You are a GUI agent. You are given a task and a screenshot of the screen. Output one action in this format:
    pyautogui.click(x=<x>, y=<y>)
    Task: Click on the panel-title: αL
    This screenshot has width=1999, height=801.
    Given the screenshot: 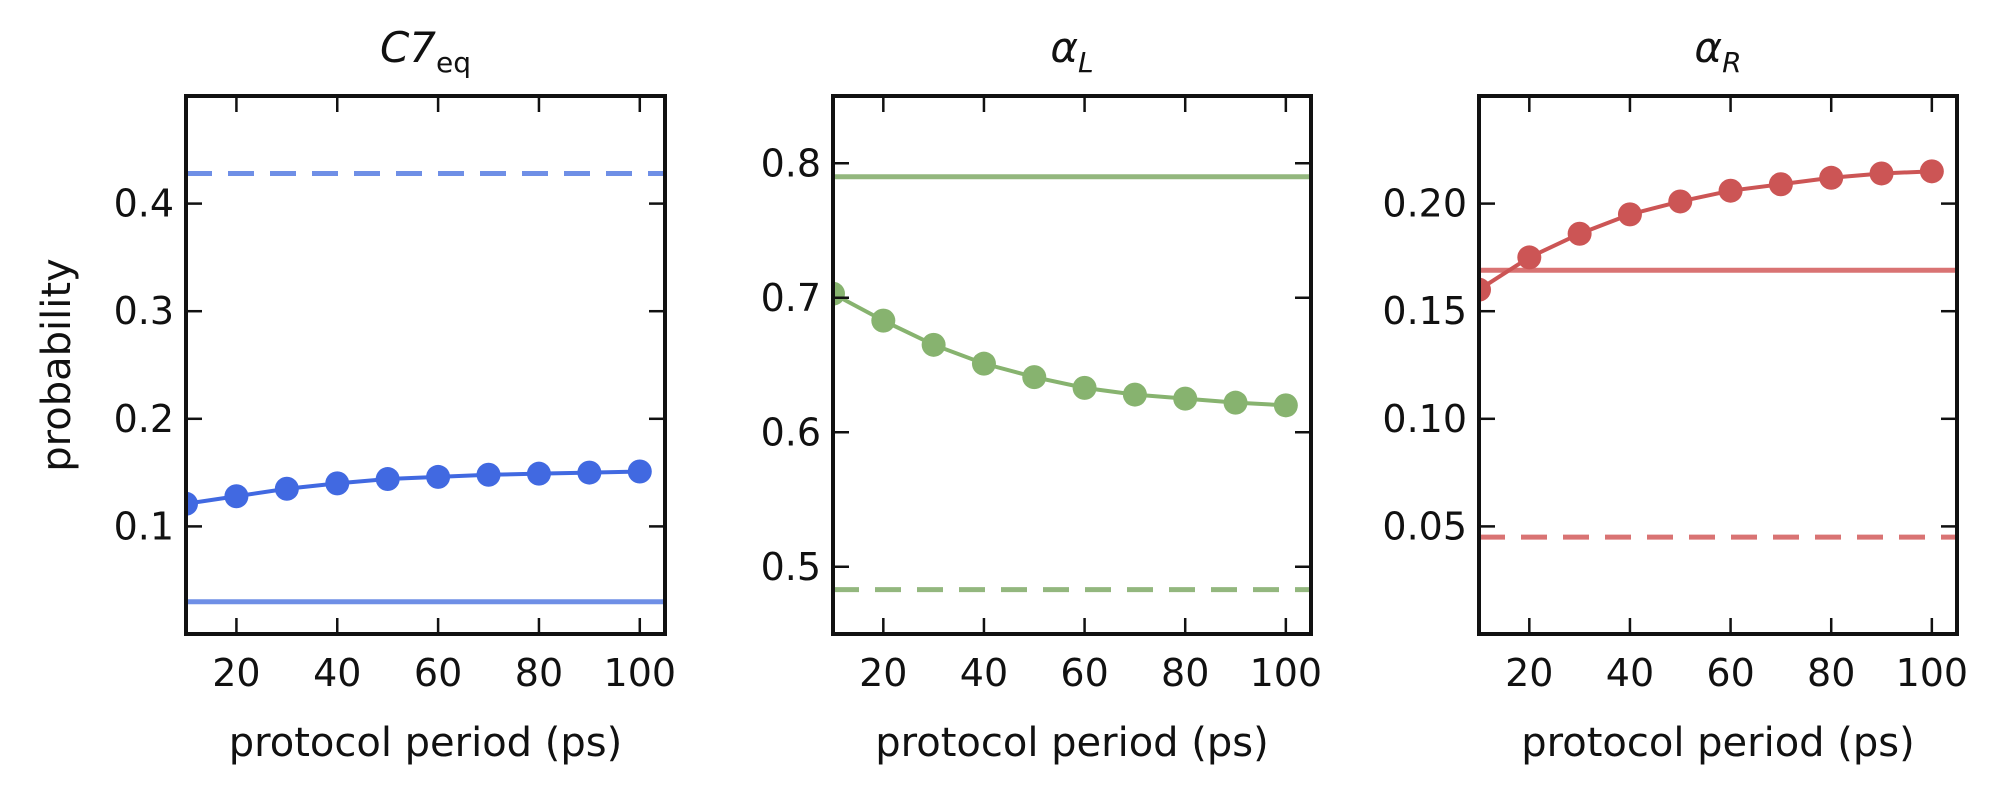 What is the action you would take?
    pyautogui.click(x=1071, y=51)
    